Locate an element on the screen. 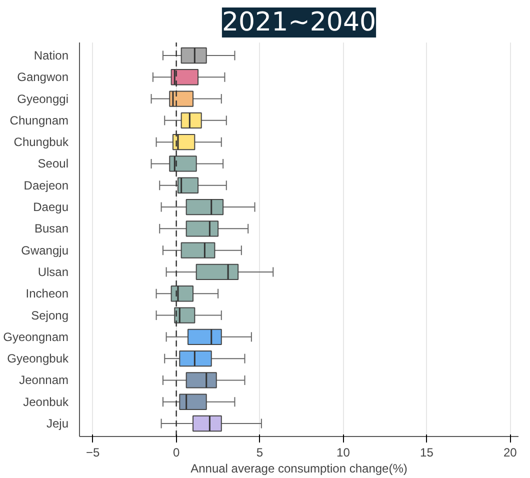  y-tick-label: Gyeongnam is located at coordinates (36, 337).